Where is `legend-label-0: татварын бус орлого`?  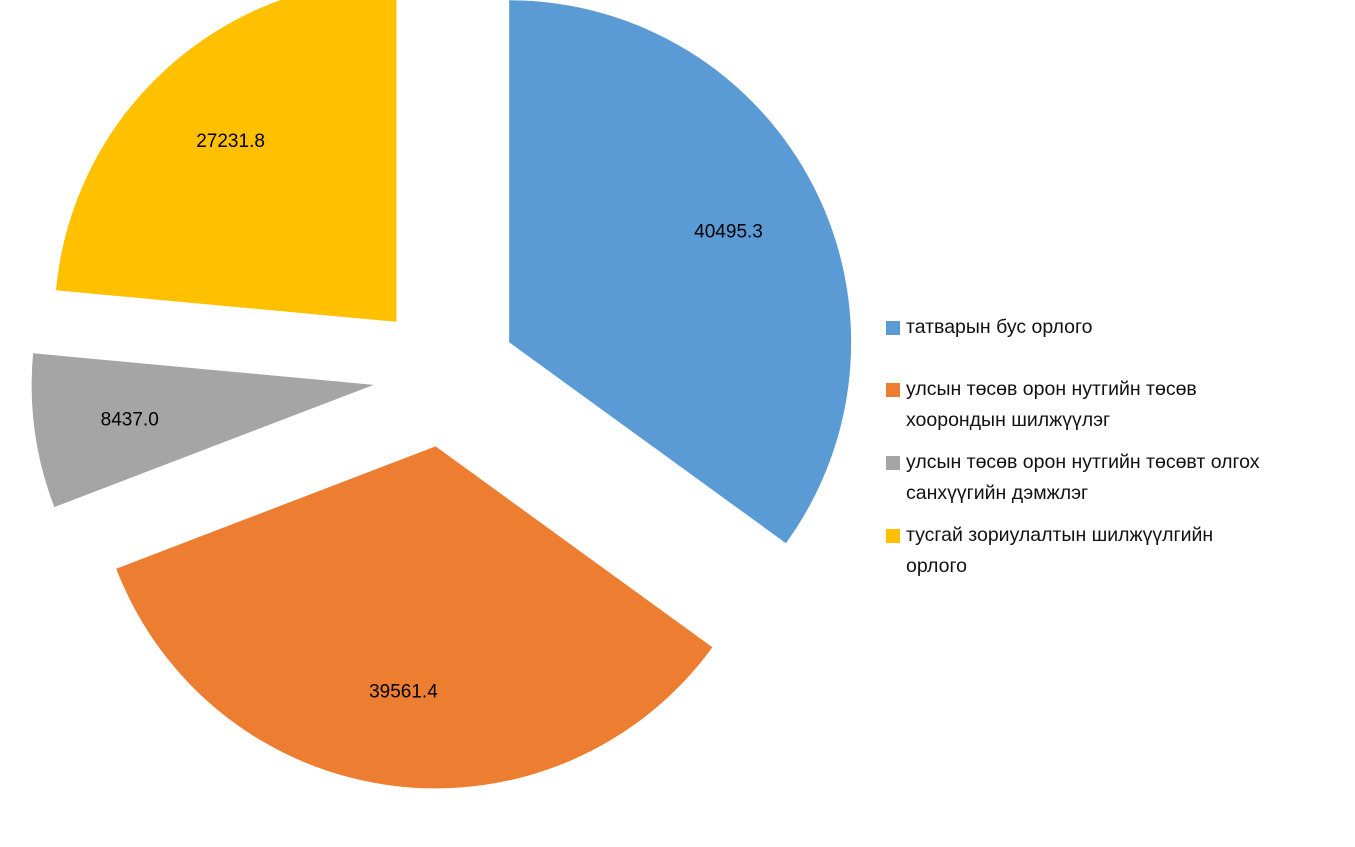
legend-label-0: татварын бус орлого is located at coordinates (999, 327).